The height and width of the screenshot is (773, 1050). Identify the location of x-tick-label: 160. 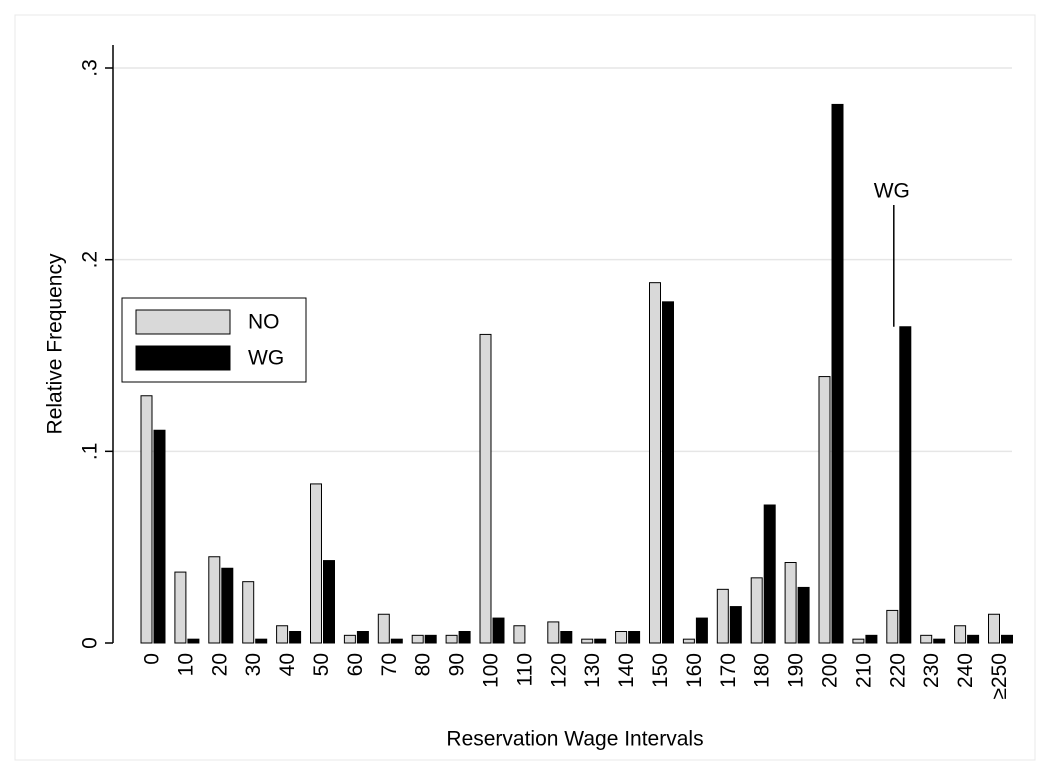
(694, 670).